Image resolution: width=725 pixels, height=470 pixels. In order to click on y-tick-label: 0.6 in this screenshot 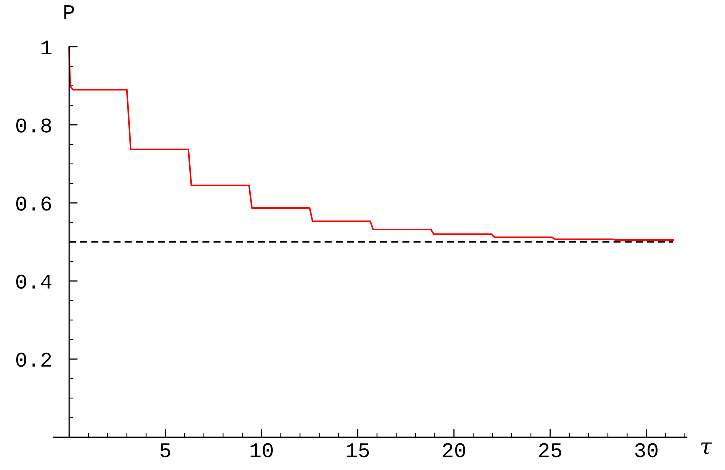, I will do `click(34, 203)`.